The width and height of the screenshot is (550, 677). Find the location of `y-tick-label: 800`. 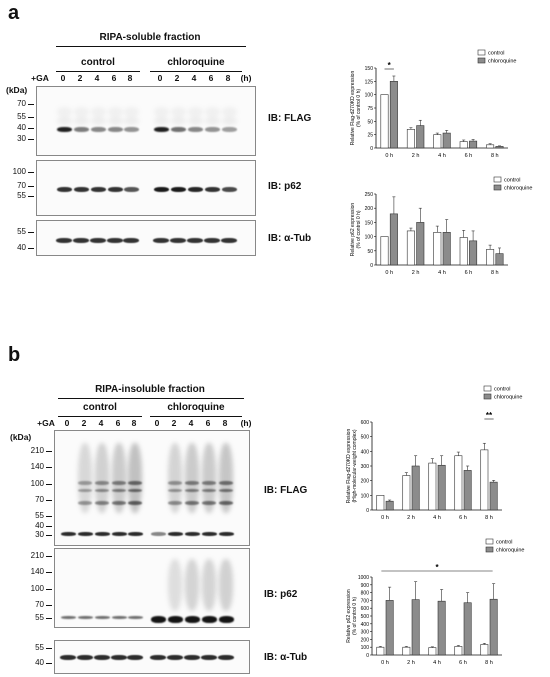

y-tick-label: 800 is located at coordinates (365, 594).